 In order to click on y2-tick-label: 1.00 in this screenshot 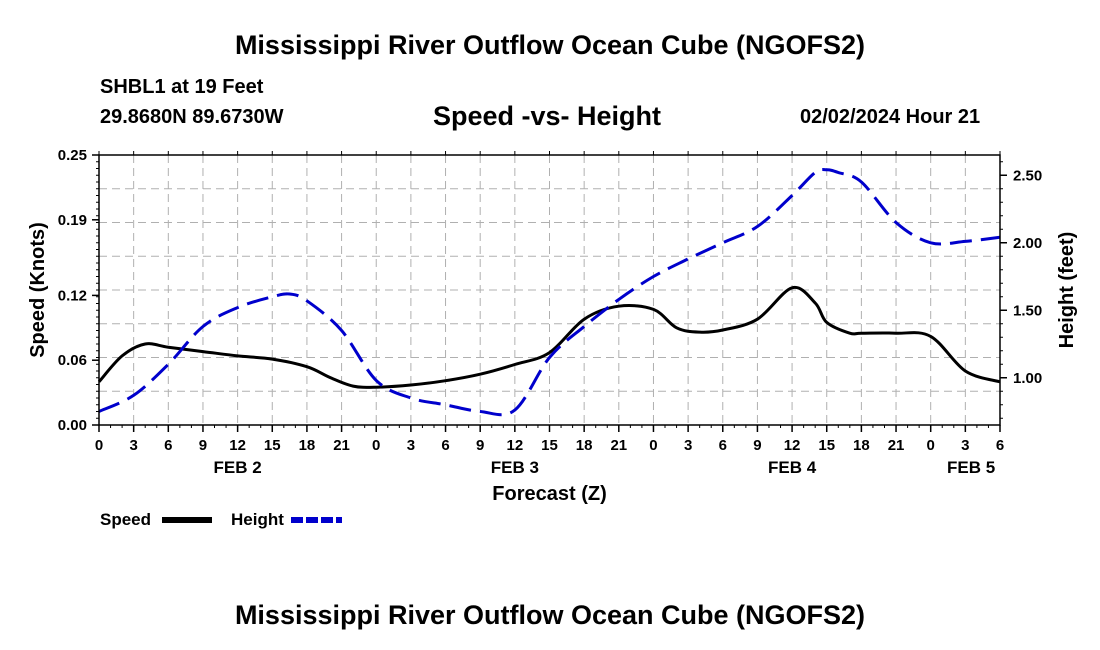, I will do `click(1027, 378)`.